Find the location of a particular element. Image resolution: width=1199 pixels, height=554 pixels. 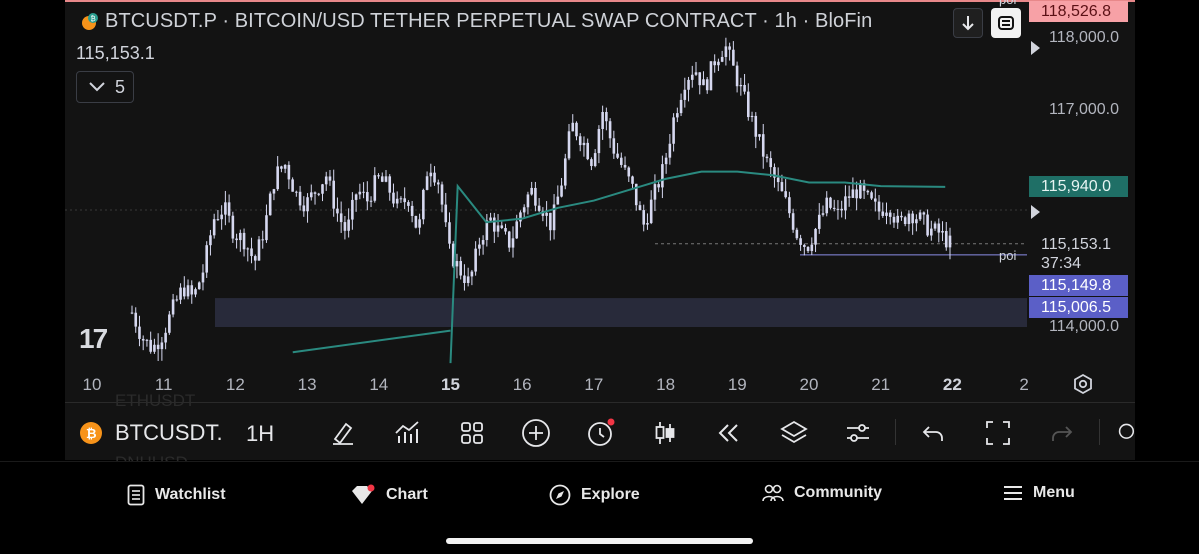

symbol-selector: ₿ BTCUSDT. is located at coordinates (151, 433).